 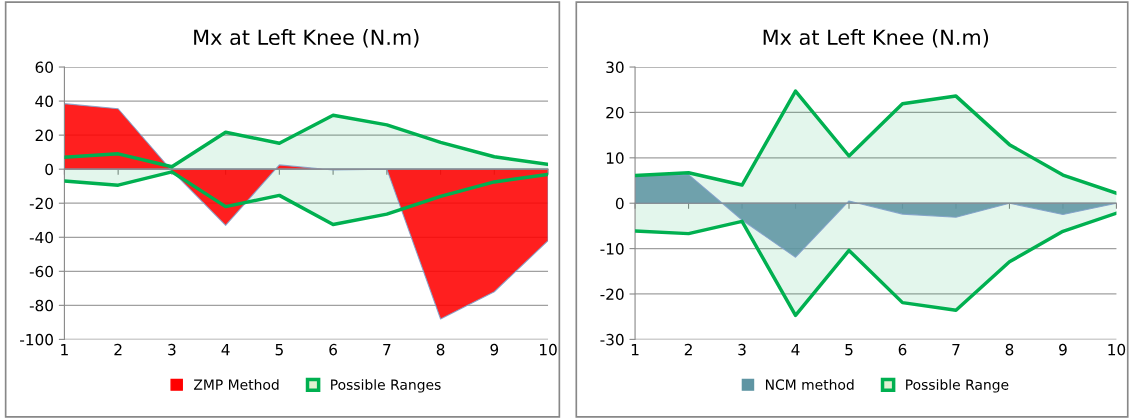 I want to click on legend-label: ZMP Method, so click(x=236, y=384).